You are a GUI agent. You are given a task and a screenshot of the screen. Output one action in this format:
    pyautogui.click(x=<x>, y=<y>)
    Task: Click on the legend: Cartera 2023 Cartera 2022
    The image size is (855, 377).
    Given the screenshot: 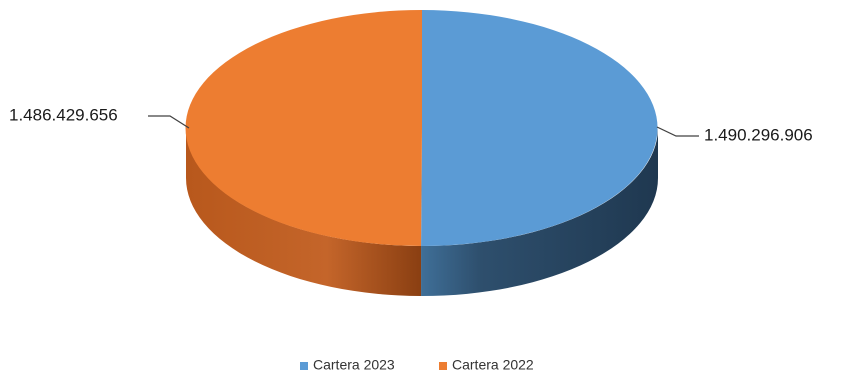 What is the action you would take?
    pyautogui.click(x=417, y=365)
    